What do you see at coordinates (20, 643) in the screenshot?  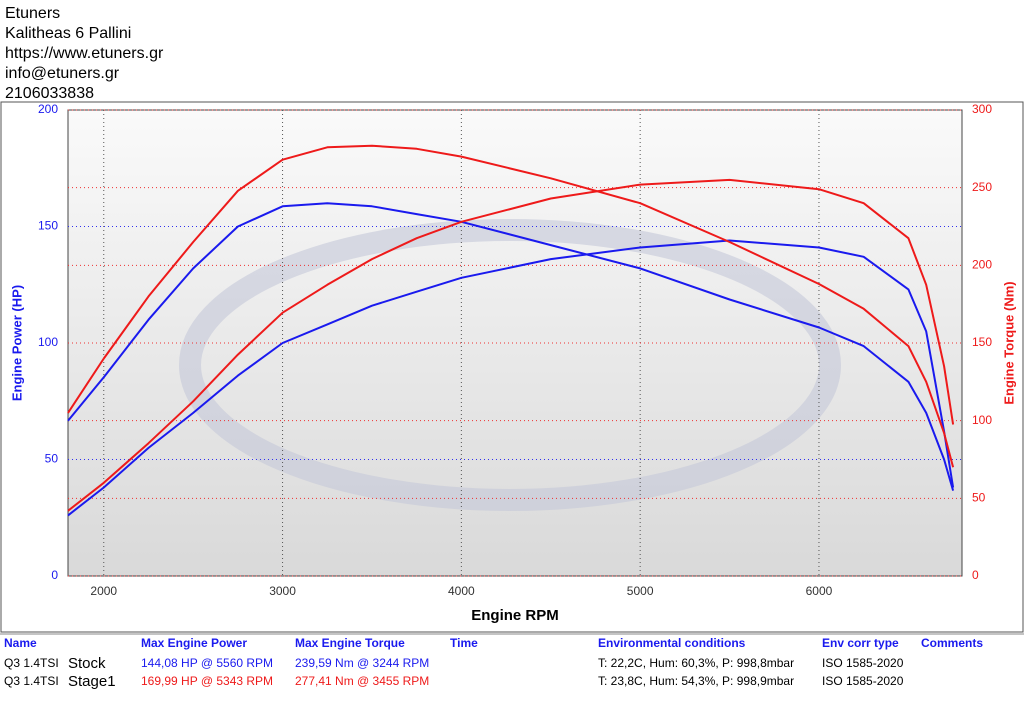 I see `table-header: Name` at bounding box center [20, 643].